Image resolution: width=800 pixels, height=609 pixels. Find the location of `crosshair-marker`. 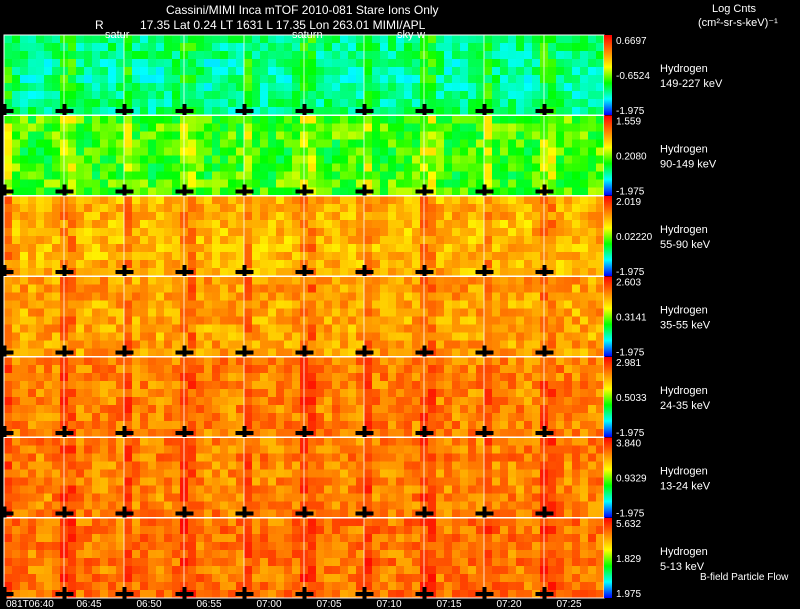

crosshair-marker is located at coordinates (184, 191).